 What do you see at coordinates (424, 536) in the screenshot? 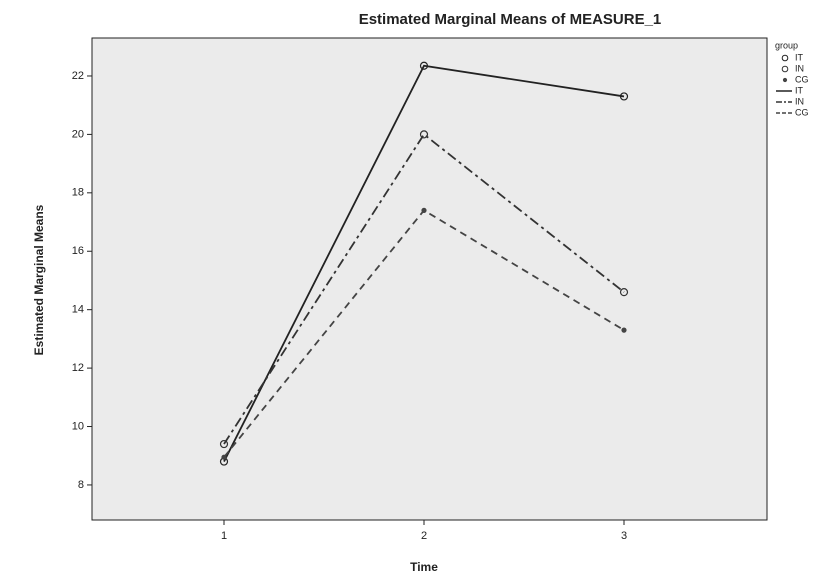
I see `x-tick-label: 2` at bounding box center [424, 536].